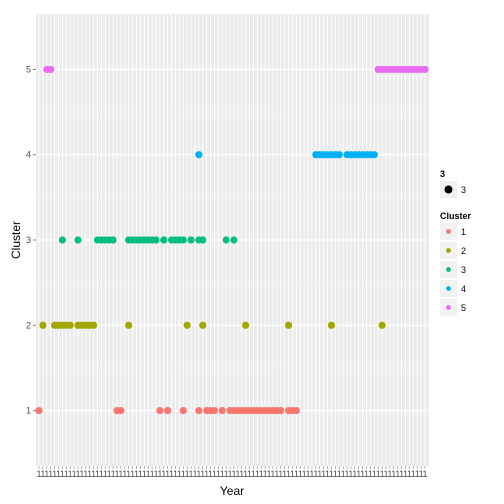 The height and width of the screenshot is (504, 504). I want to click on y-axis-title: Cluster, so click(16, 240).